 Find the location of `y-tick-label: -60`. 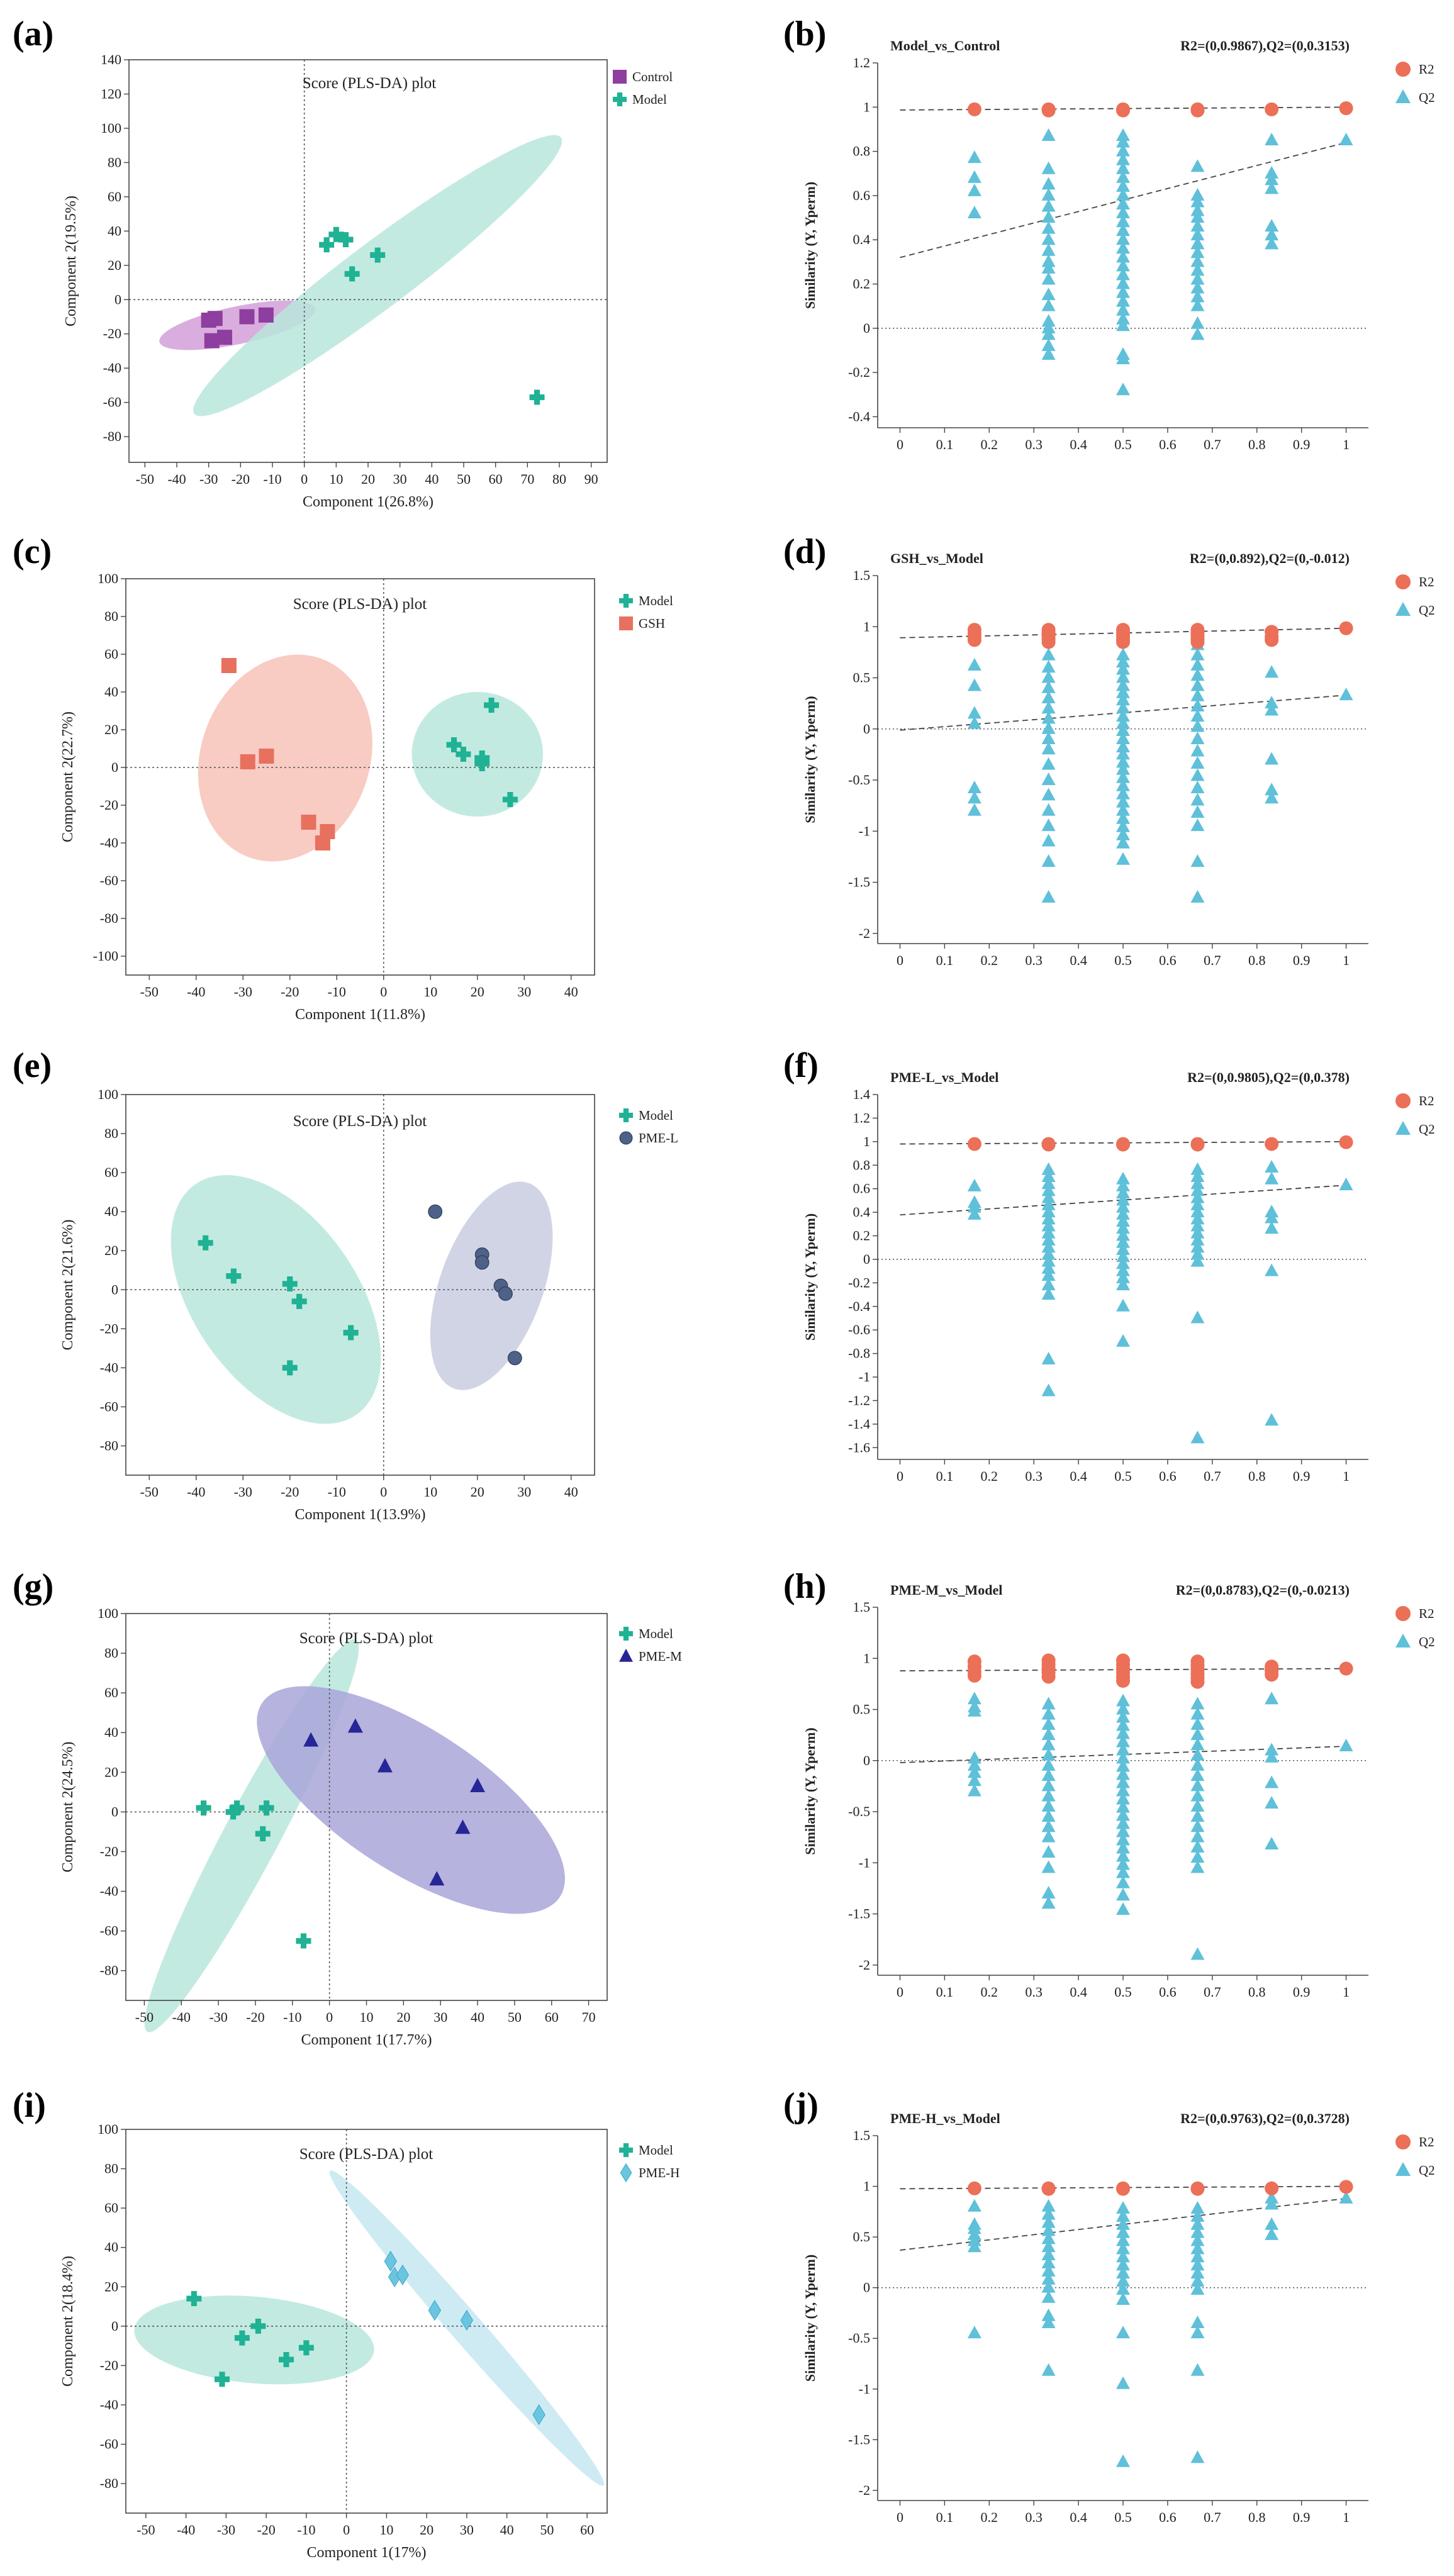

y-tick-label: -60 is located at coordinates (109, 1406).